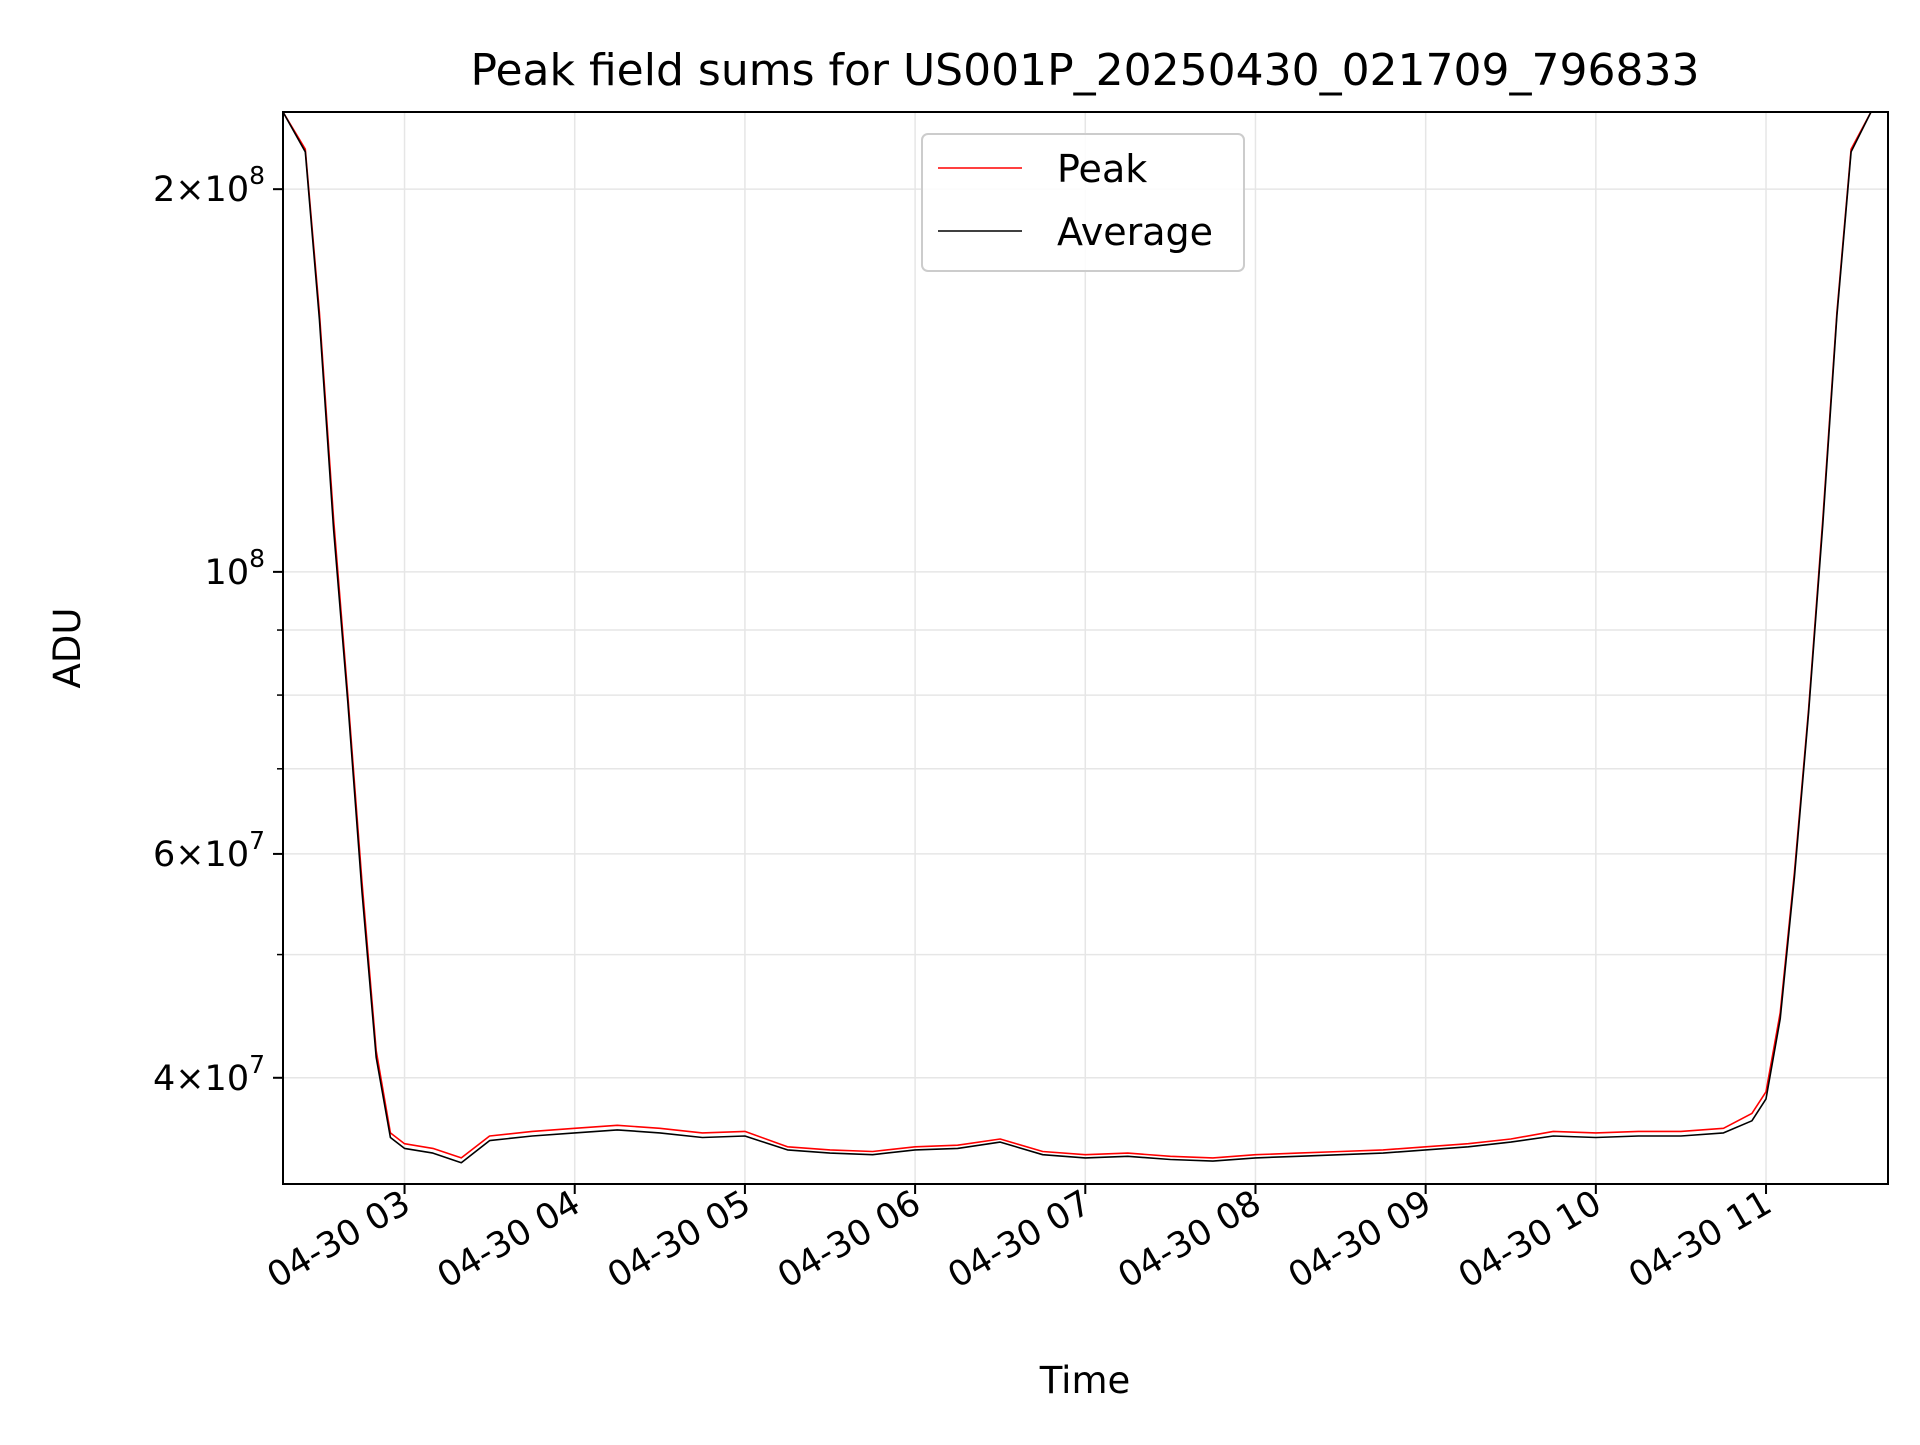 The image size is (1920, 1445). I want to click on y-tick-label: 108, so click(235, 568).